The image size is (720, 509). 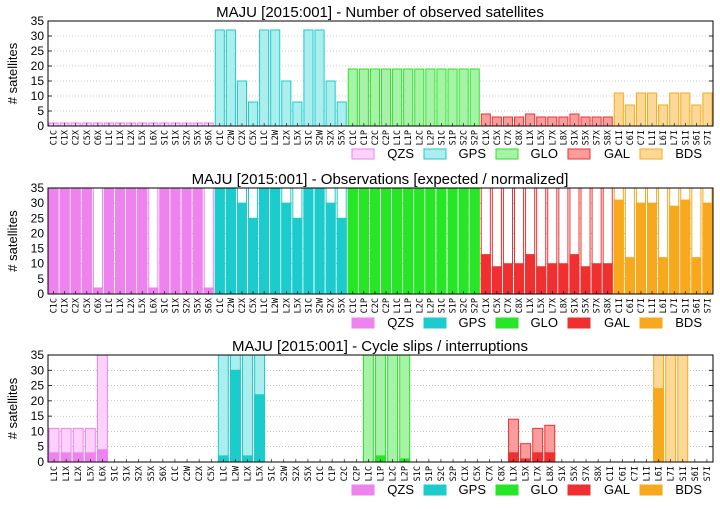 What do you see at coordinates (38, 431) in the screenshot?
I see `y-tick-label: 10` at bounding box center [38, 431].